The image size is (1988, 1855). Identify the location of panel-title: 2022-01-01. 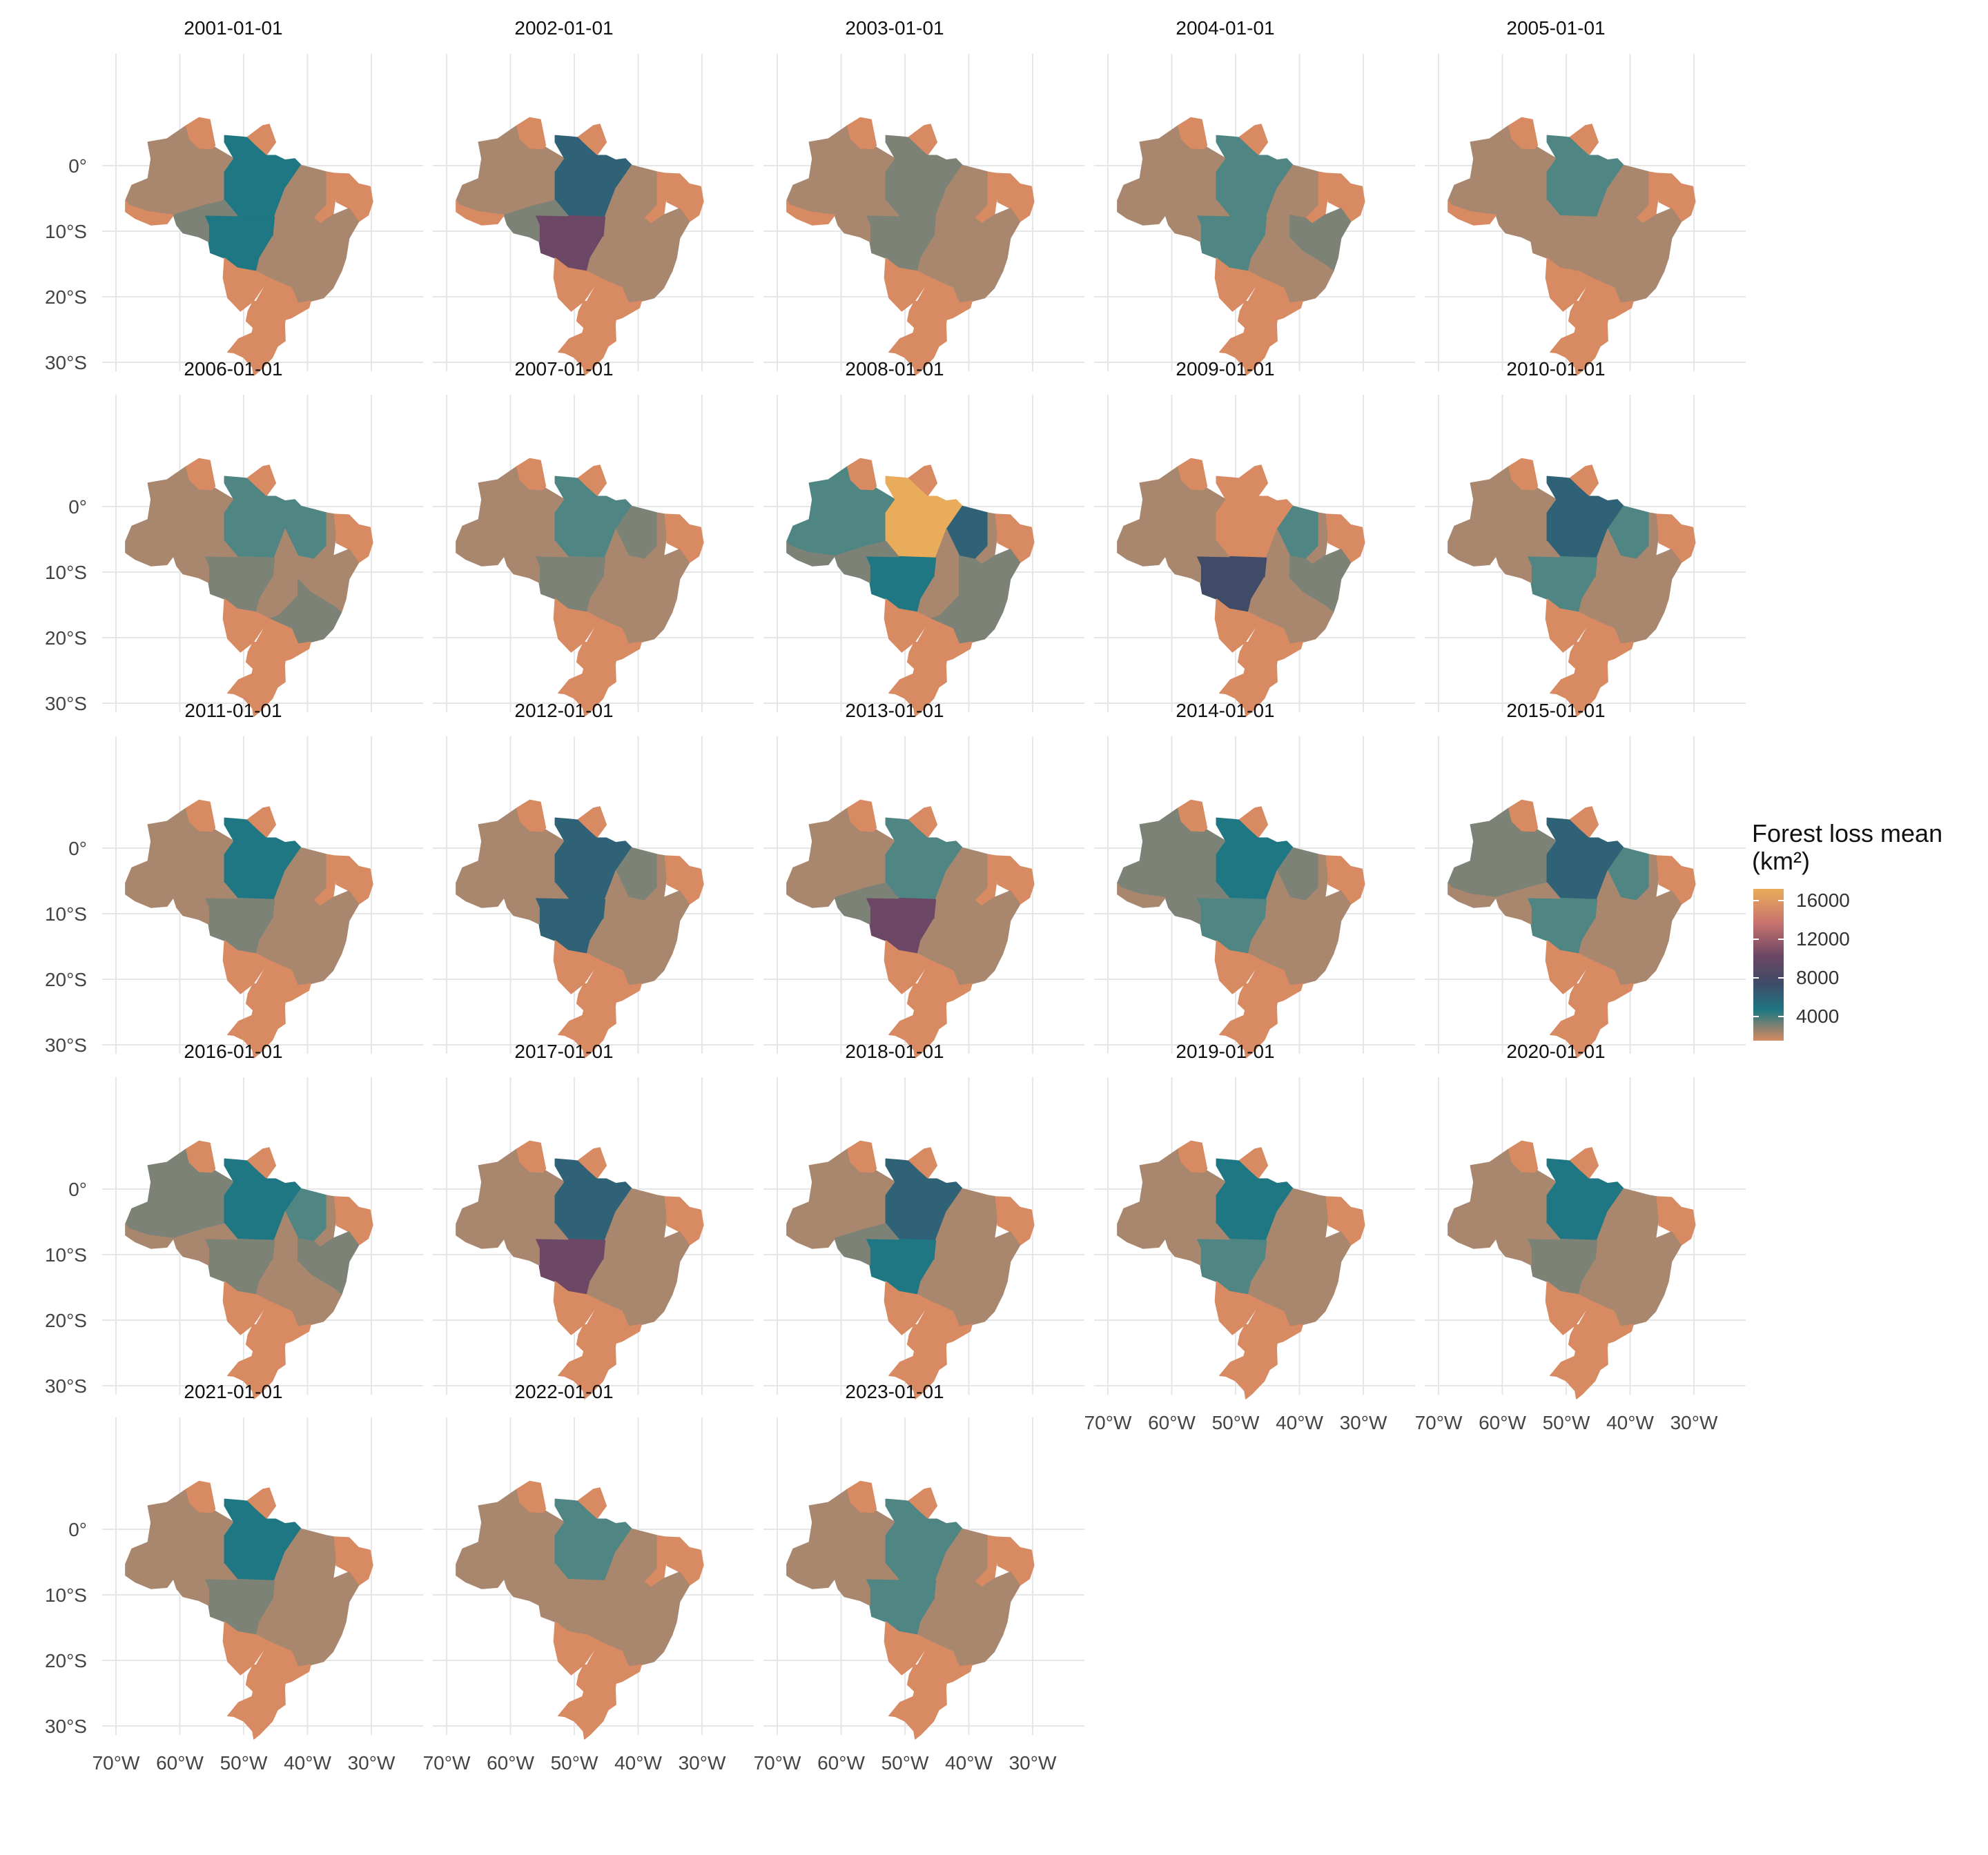
(563, 1391).